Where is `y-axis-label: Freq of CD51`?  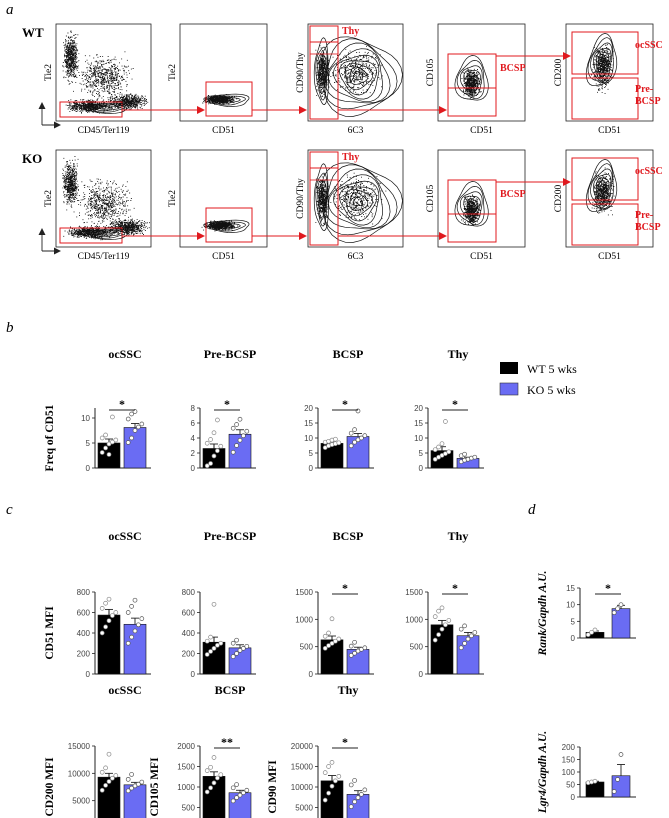
y-axis-label: Freq of CD51 is located at coordinates (50, 437).